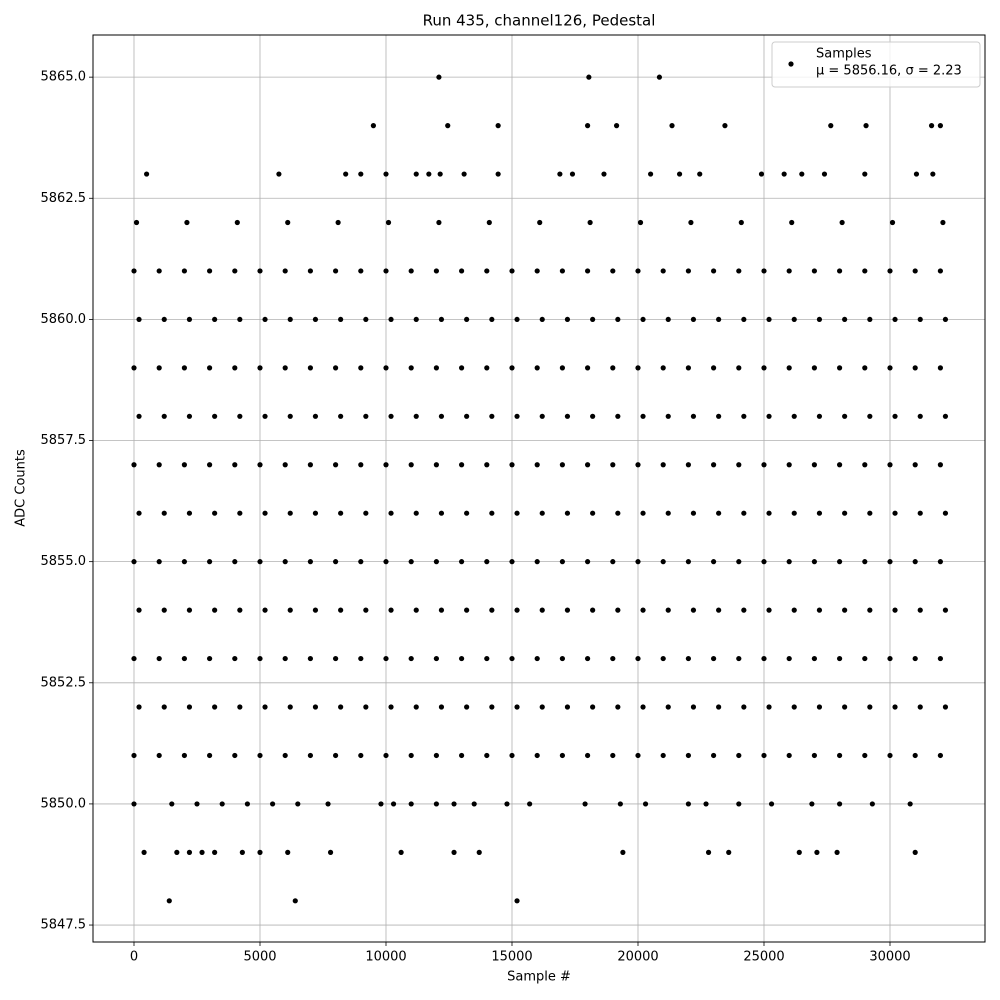 This screenshot has width=1000, height=1000. What do you see at coordinates (844, 54) in the screenshot?
I see `legend-label: Samples` at bounding box center [844, 54].